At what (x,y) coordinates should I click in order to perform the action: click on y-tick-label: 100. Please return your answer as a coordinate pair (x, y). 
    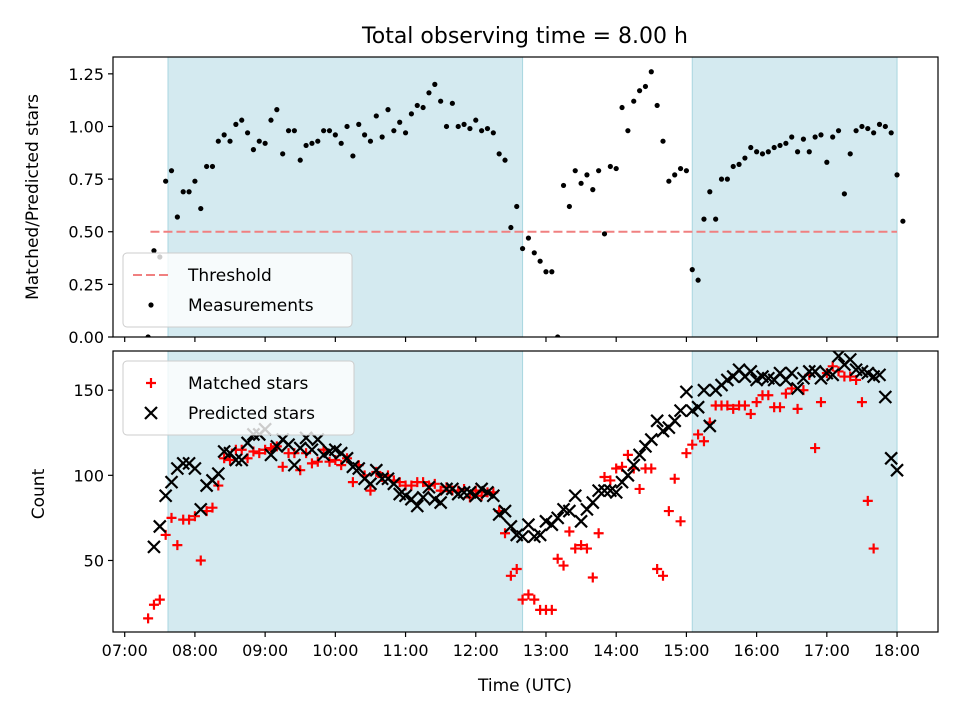
    Looking at the image, I should click on (88, 475).